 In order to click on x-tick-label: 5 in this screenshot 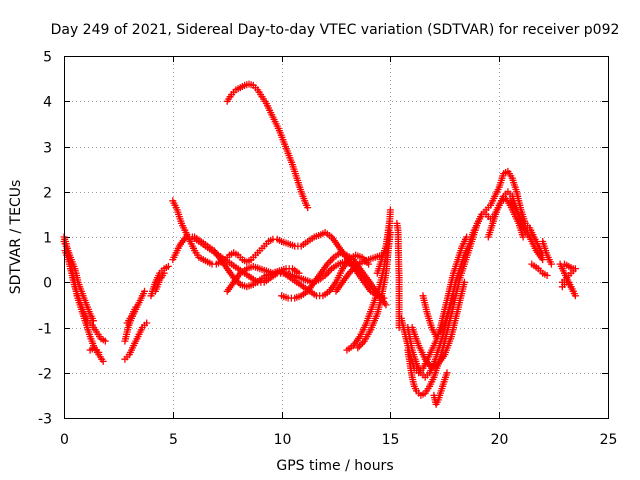, I will do `click(173, 440)`.